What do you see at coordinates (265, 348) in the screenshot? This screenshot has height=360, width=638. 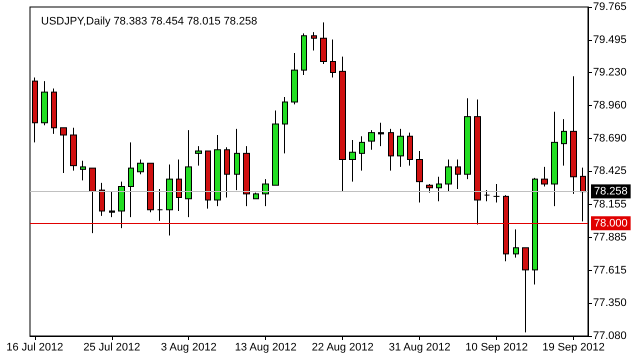 I see `x-tick-label: 13 Aug 2012` at bounding box center [265, 348].